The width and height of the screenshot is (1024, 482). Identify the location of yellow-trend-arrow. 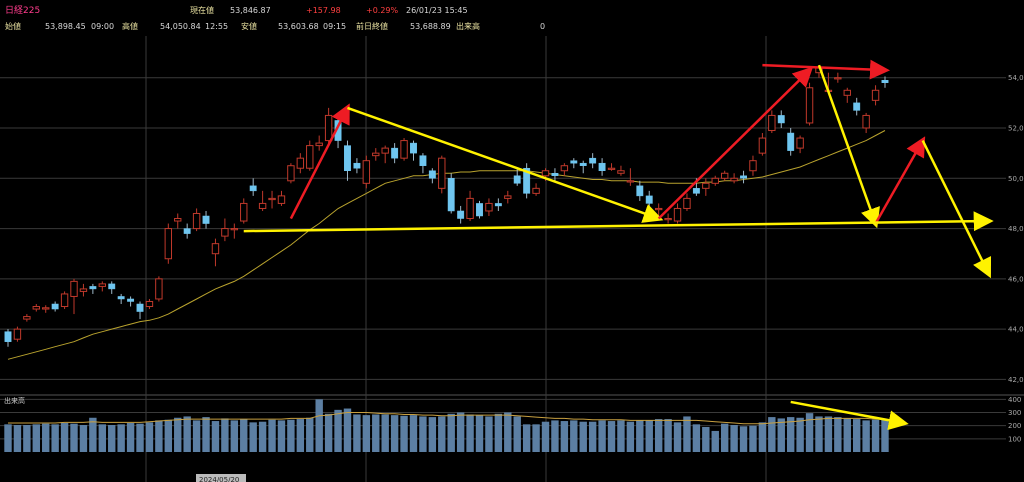
(956, 207).